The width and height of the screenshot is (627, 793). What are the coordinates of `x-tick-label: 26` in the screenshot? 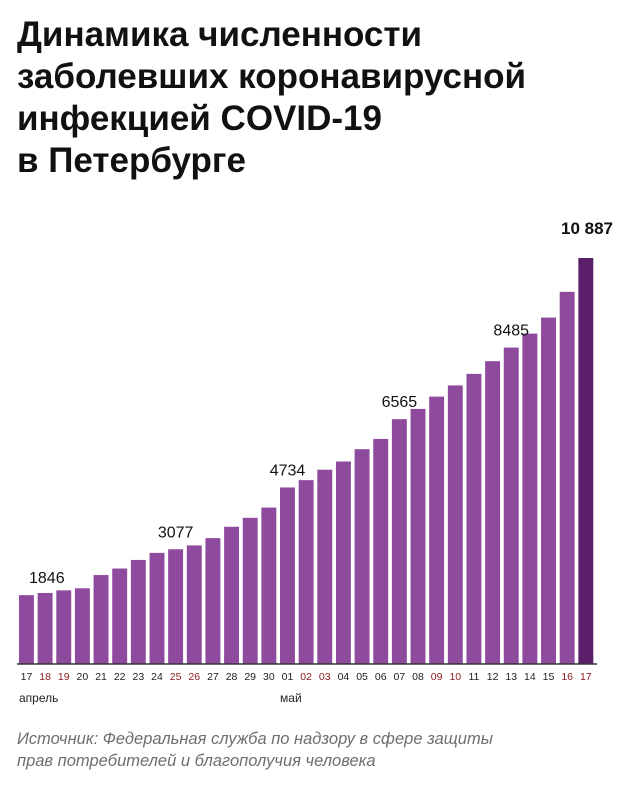 It's located at (194, 677).